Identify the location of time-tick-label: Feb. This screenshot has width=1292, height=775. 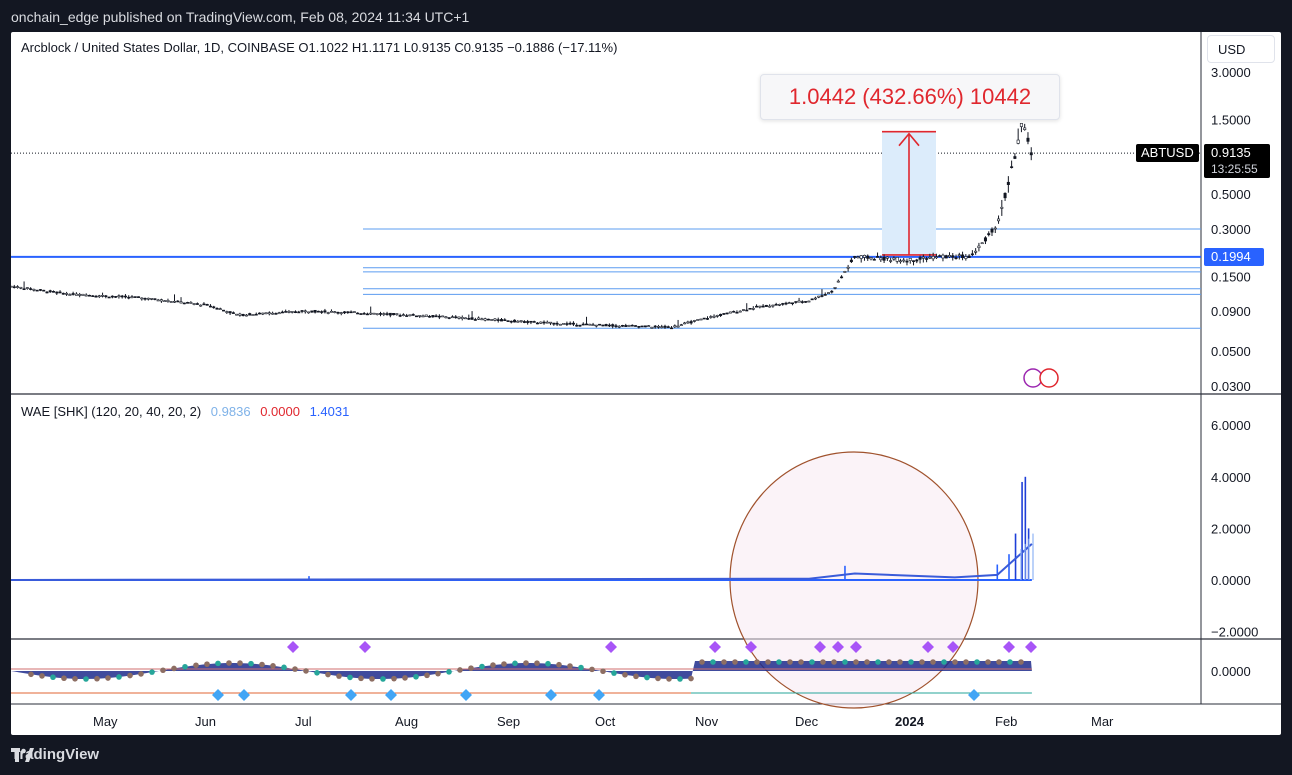
(1006, 721).